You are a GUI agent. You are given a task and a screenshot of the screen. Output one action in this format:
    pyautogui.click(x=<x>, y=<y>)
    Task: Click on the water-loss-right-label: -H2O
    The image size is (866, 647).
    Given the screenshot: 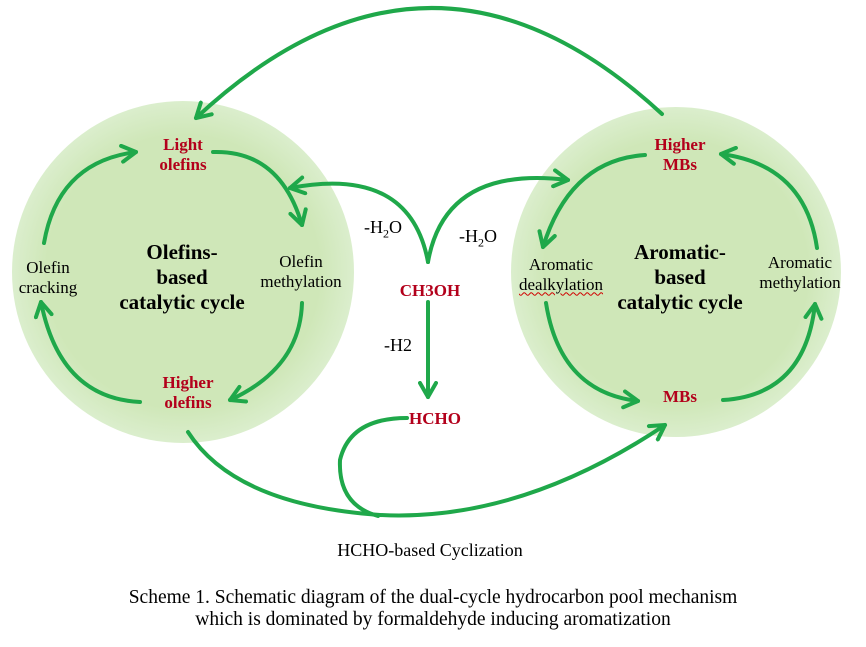 What is the action you would take?
    pyautogui.click(x=478, y=238)
    